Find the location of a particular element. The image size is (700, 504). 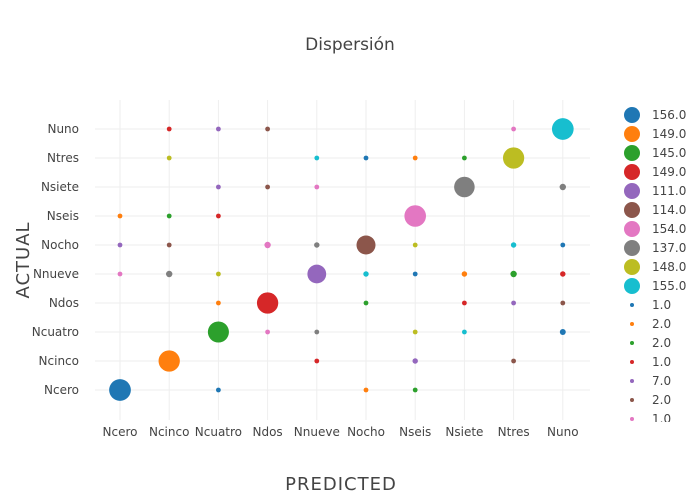

legend-item: 7.0 is located at coordinates (650, 381).